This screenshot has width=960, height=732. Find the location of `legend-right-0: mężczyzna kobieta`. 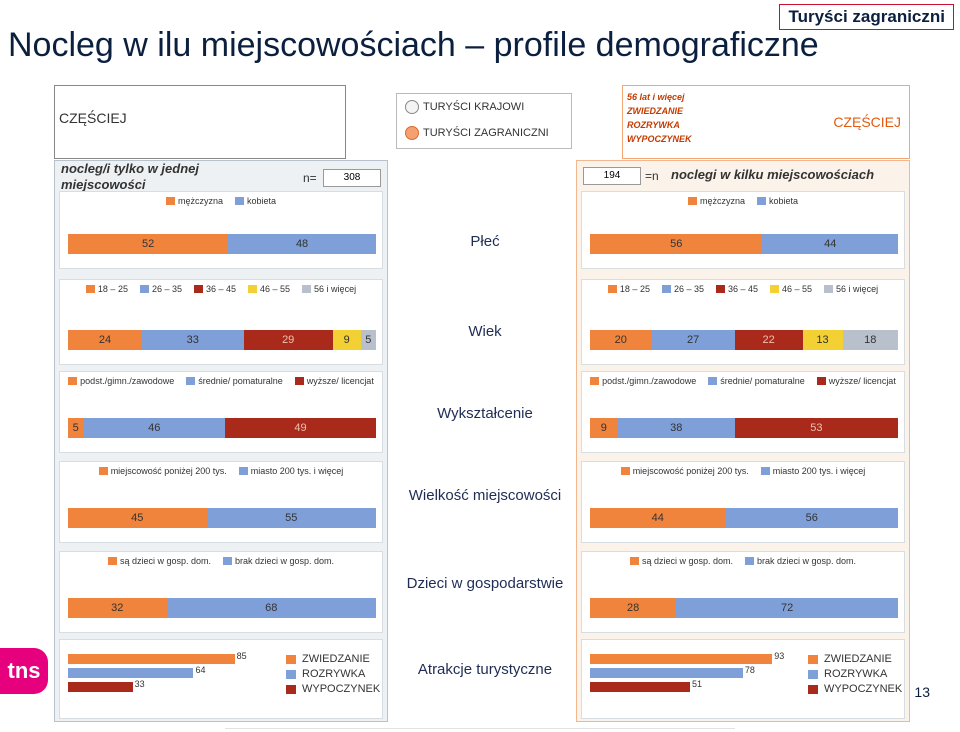

legend-right-0: mężczyzna kobieta is located at coordinates (743, 201).